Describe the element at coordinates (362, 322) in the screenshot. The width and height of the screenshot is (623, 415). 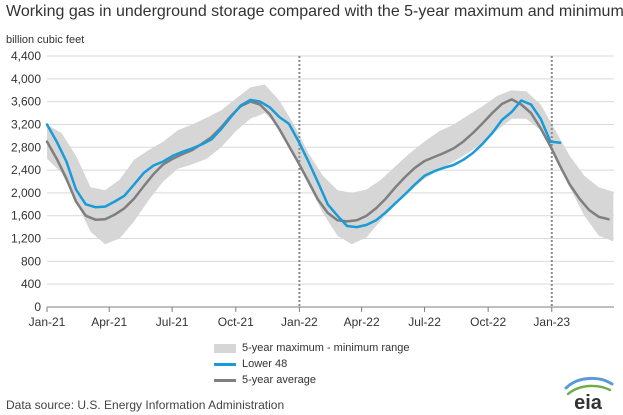
I see `x-tick-label: Apr-22` at that location.